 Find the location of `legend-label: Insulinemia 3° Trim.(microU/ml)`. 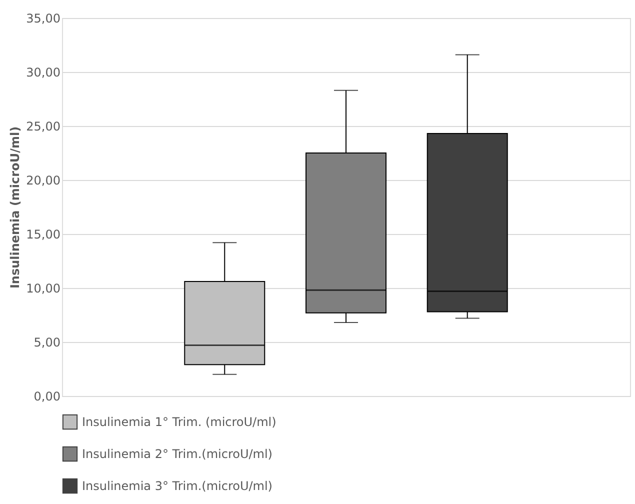

legend-label: Insulinemia 3° Trim.(microU/ml) is located at coordinates (177, 486).